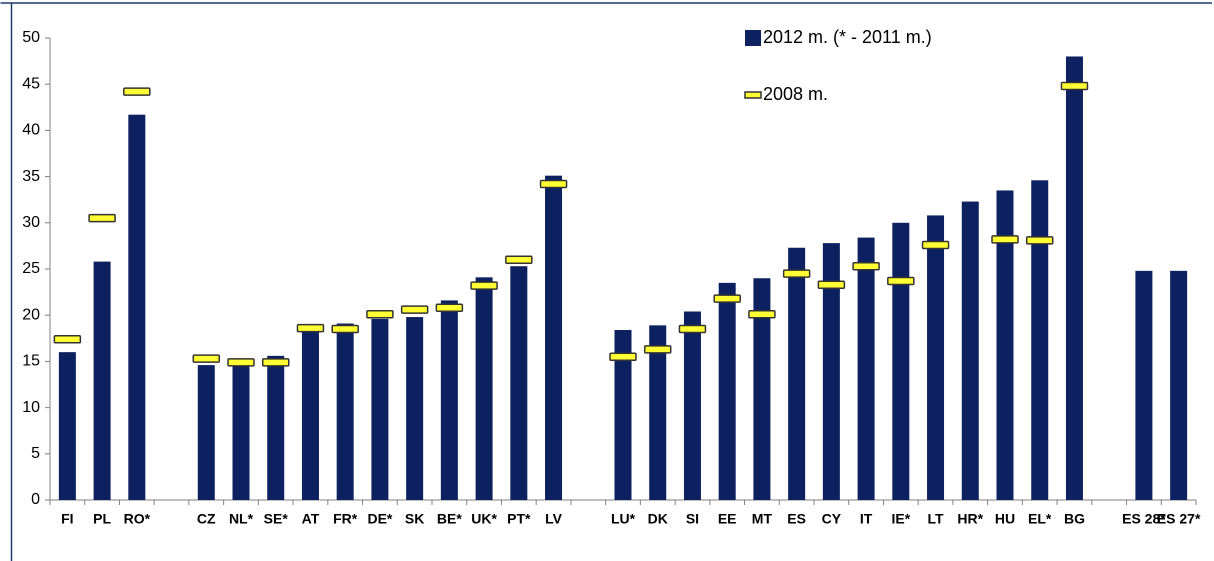  What do you see at coordinates (970, 519) in the screenshot?
I see `x-tick-label: HR*` at bounding box center [970, 519].